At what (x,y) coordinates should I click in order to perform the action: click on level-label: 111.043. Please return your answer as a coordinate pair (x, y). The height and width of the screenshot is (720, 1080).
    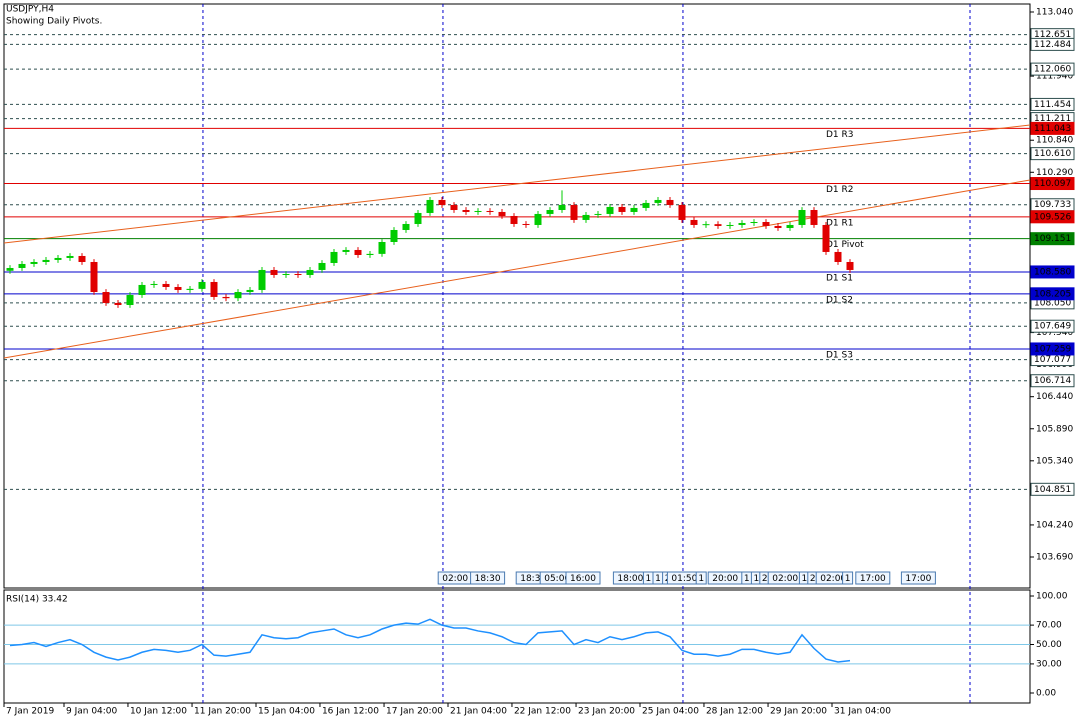
    Looking at the image, I should click on (1052, 129).